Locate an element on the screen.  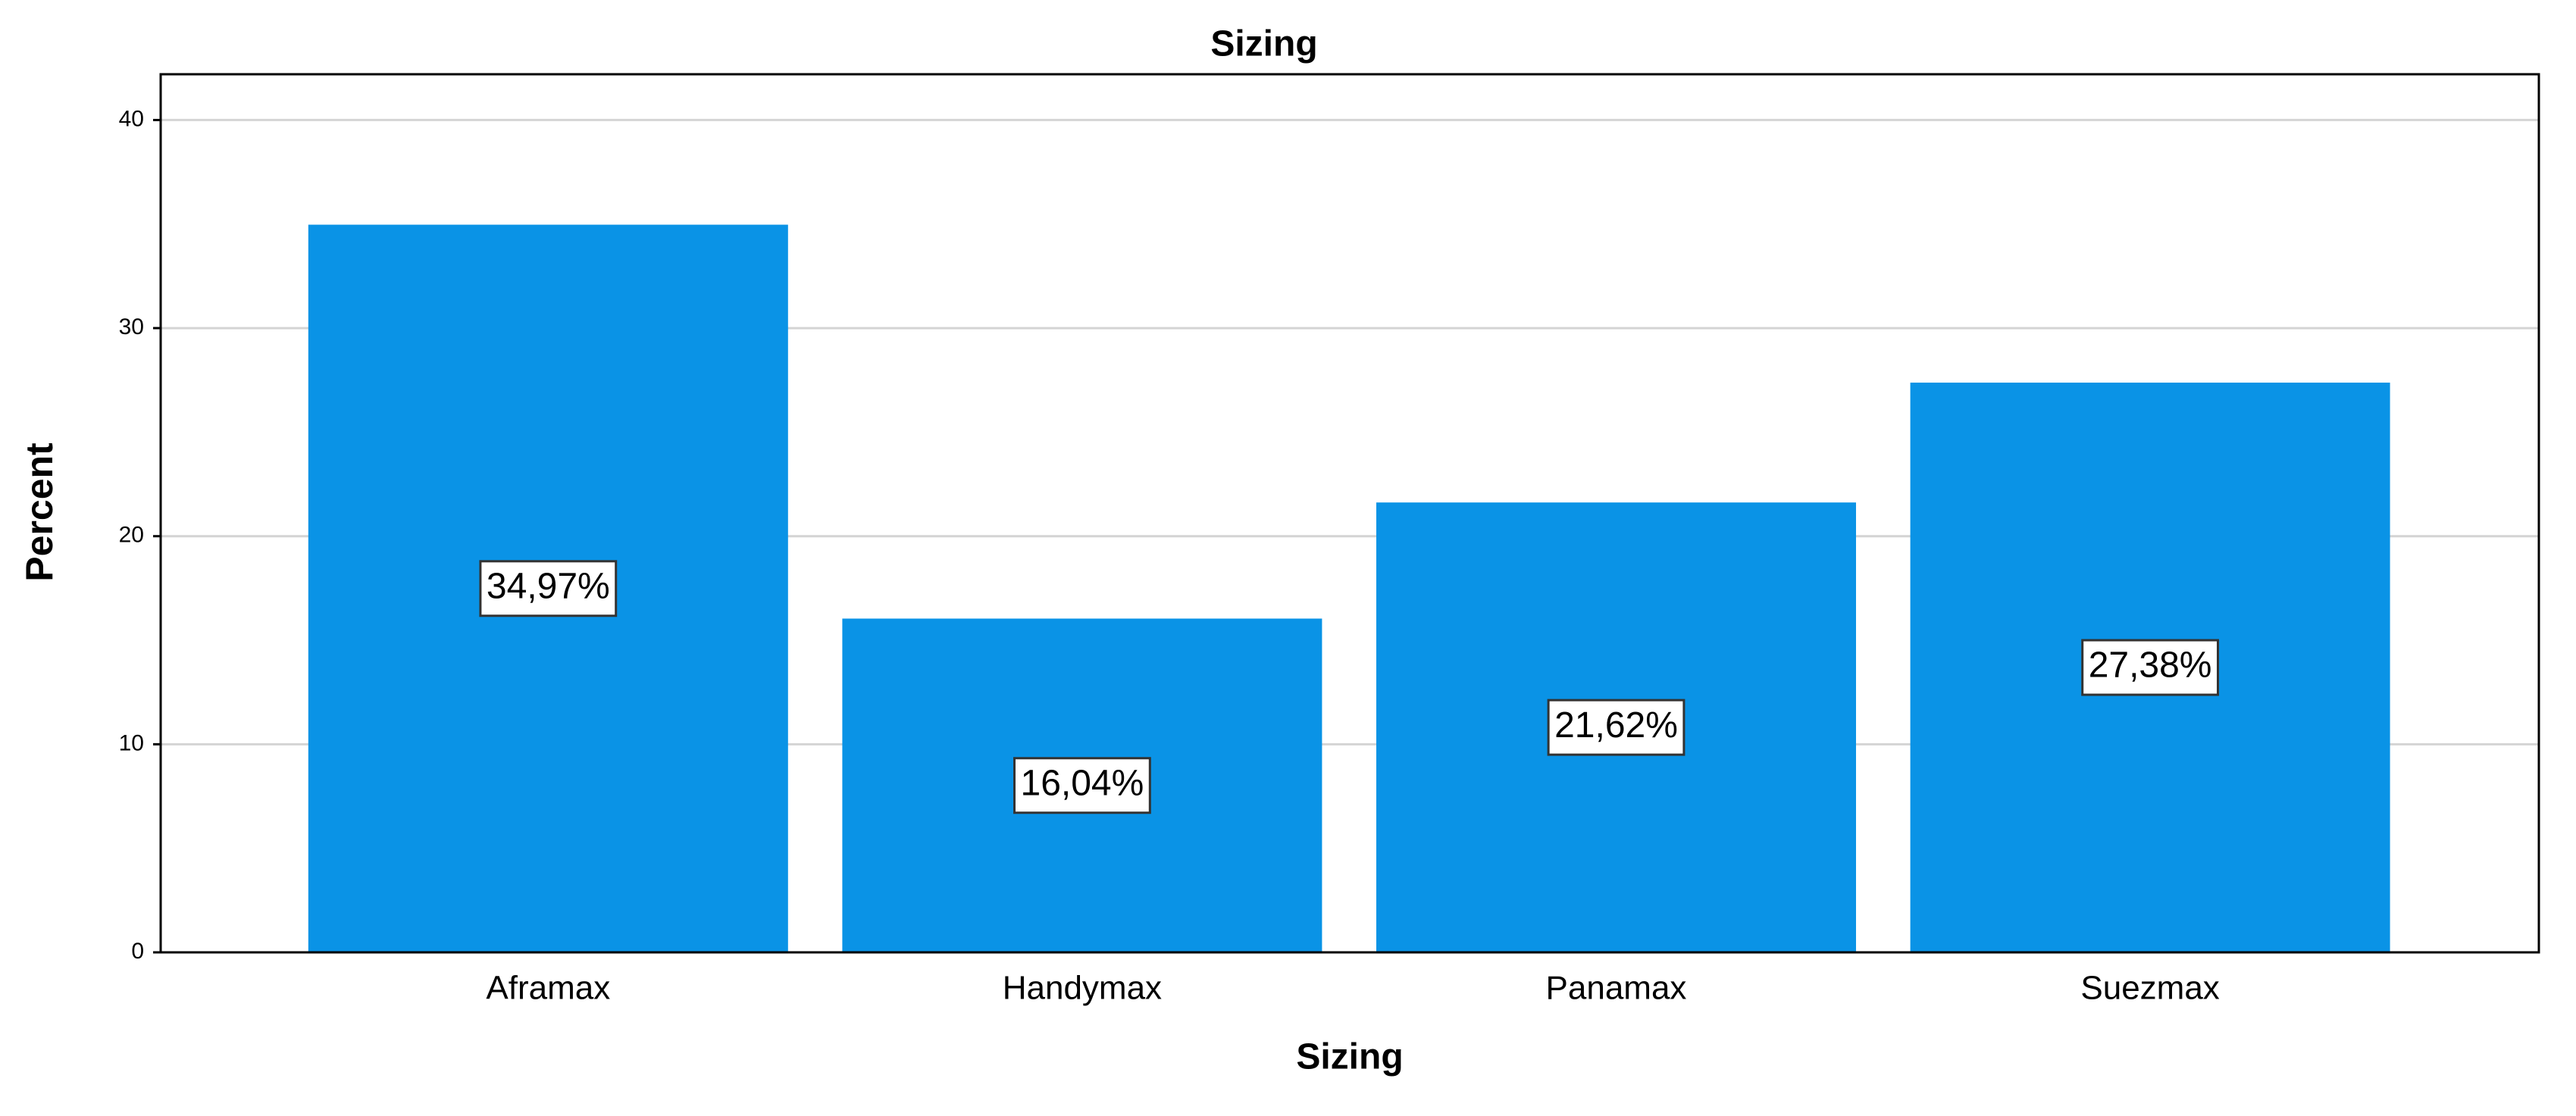
x-tick-label: Aframax is located at coordinates (548, 988).